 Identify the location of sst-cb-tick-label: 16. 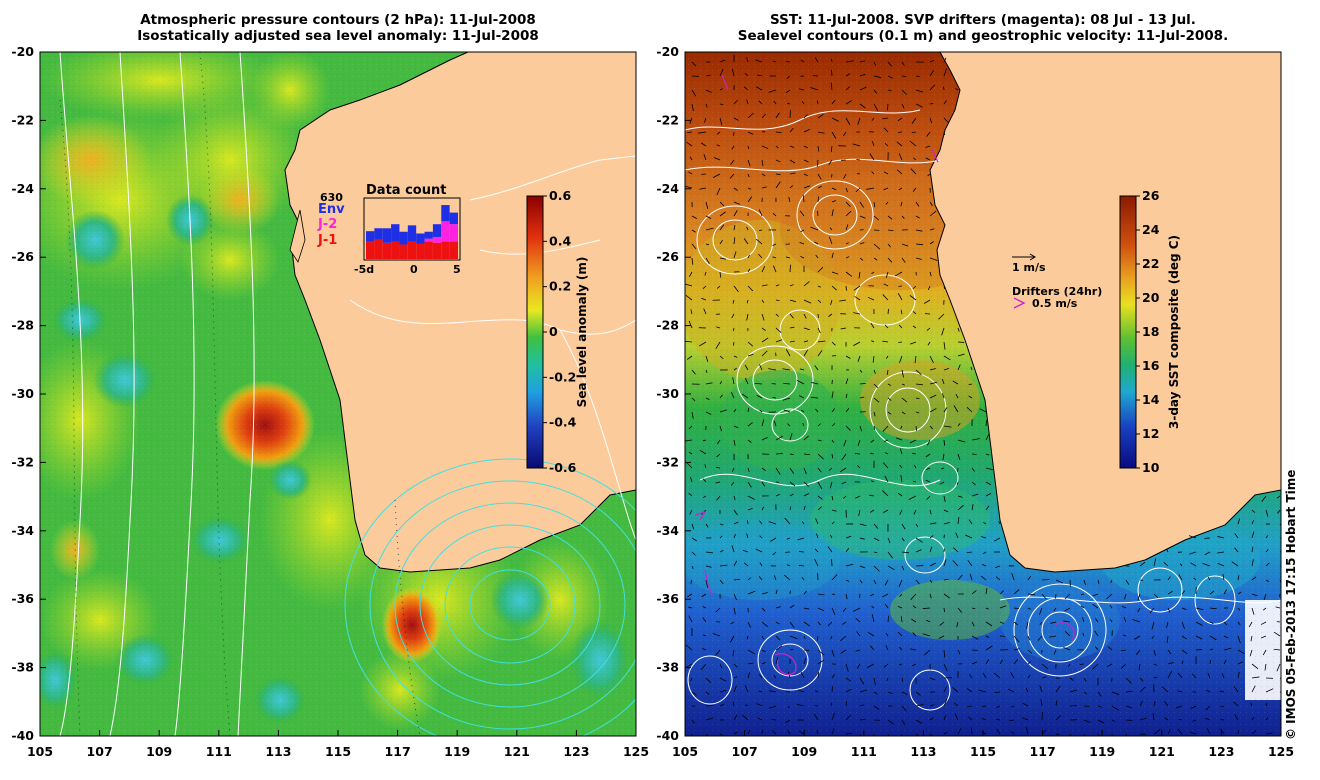
(1151, 365).